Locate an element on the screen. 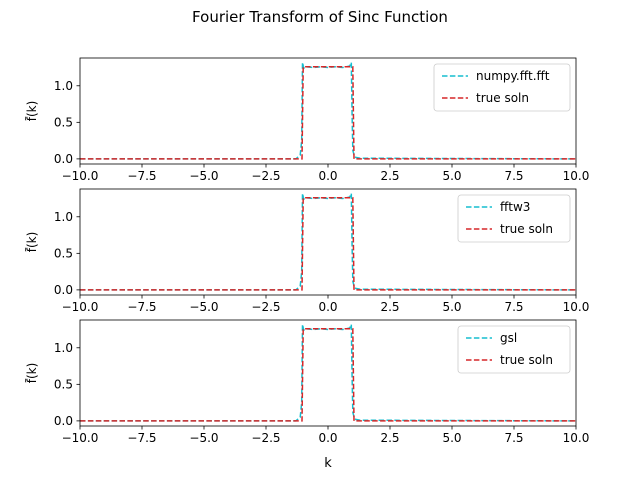 The image size is (640, 484). legend-label: fftw3 is located at coordinates (515, 207).